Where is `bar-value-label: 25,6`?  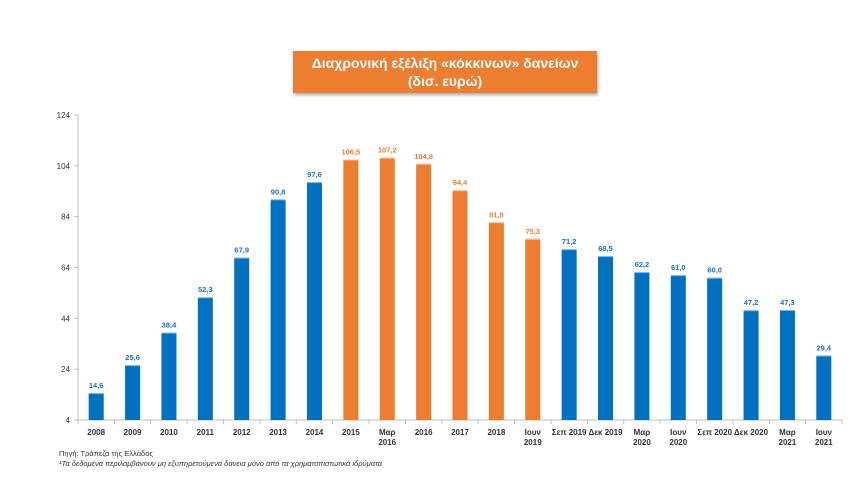 bar-value-label: 25,6 is located at coordinates (132, 357).